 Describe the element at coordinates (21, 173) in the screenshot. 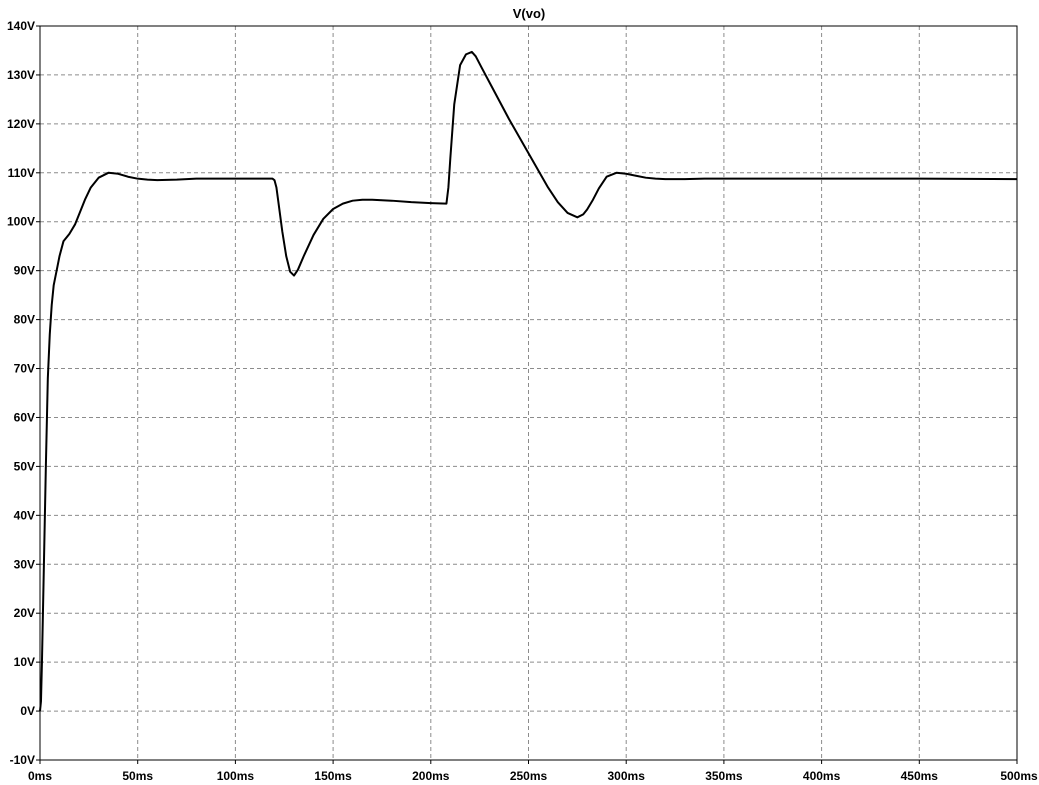

I see `y-tick-label: 110V` at that location.